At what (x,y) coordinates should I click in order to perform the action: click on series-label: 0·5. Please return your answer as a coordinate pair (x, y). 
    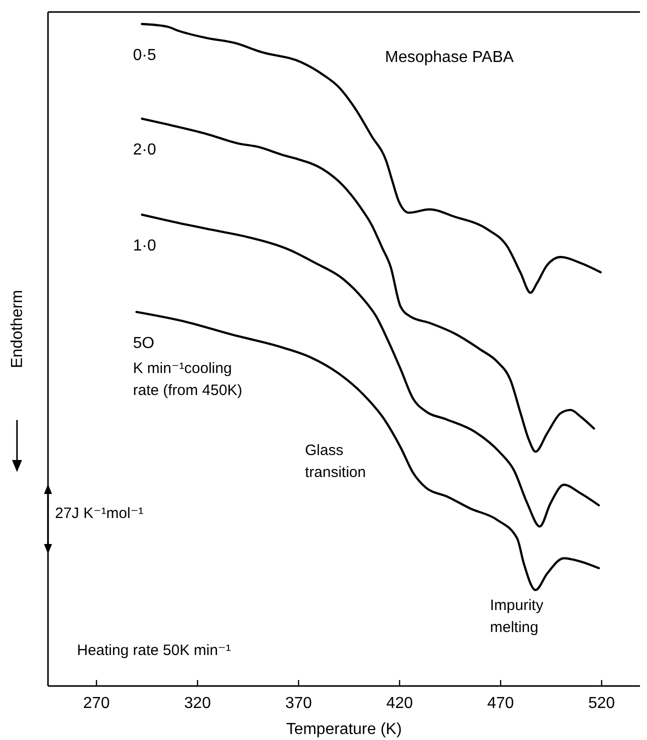
    Looking at the image, I should click on (144, 55).